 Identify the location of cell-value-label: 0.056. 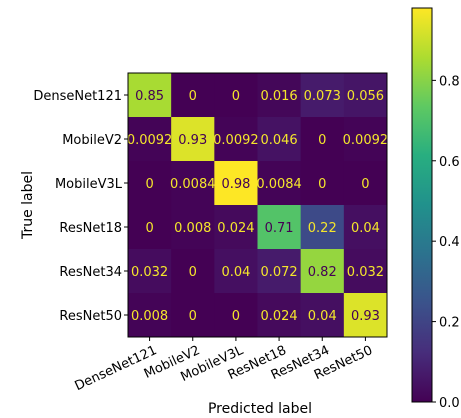
(365, 96).